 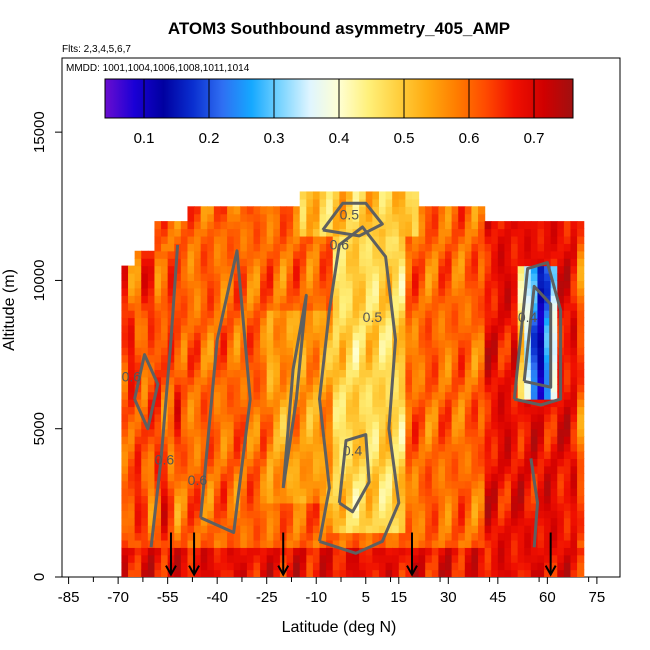 I want to click on colorbar-ticks: 0.1 0.2 0.3 0.4 0.5 0.6 0.7, so click(x=339, y=113).